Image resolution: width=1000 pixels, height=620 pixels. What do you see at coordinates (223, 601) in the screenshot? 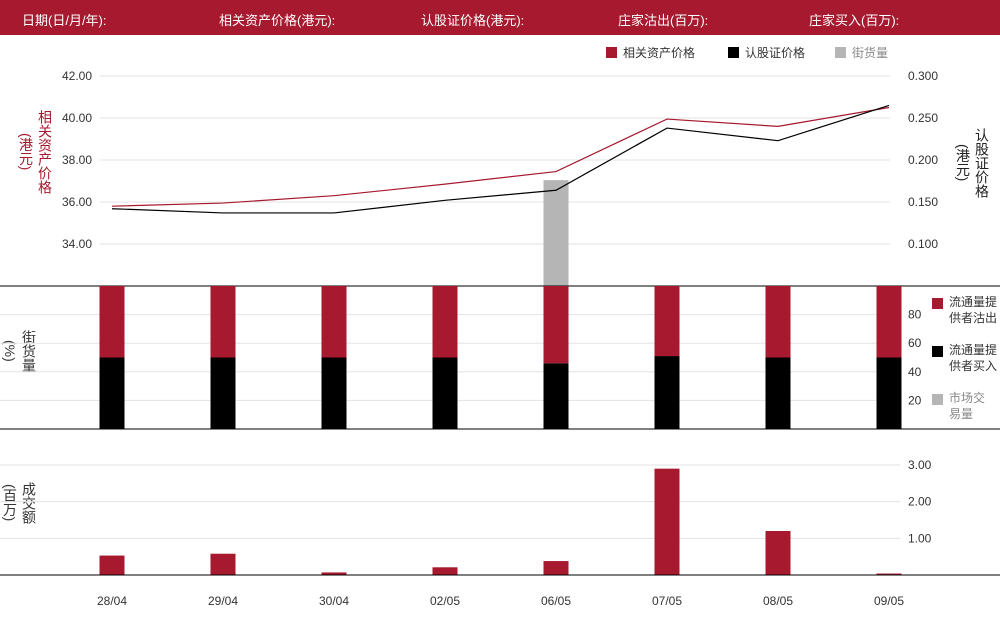
I see `x-tick-label: 29/04` at bounding box center [223, 601].